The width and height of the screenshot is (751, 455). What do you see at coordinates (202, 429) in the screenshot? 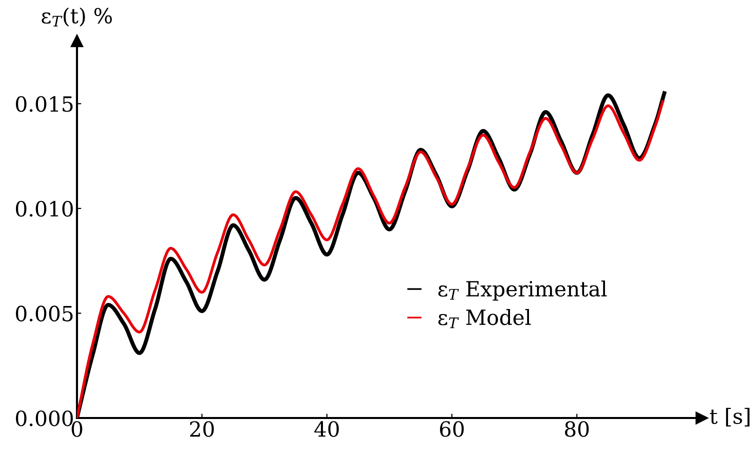
I see `x-tick-label: 20` at bounding box center [202, 429].